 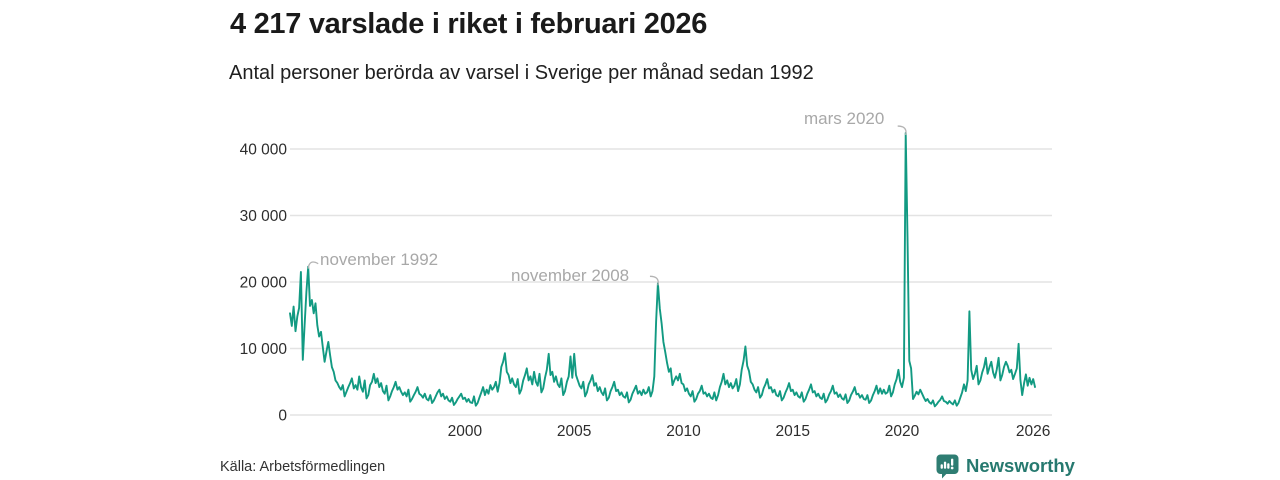 What do you see at coordinates (264, 349) in the screenshot?
I see `y-axis-label-10000: 10 000` at bounding box center [264, 349].